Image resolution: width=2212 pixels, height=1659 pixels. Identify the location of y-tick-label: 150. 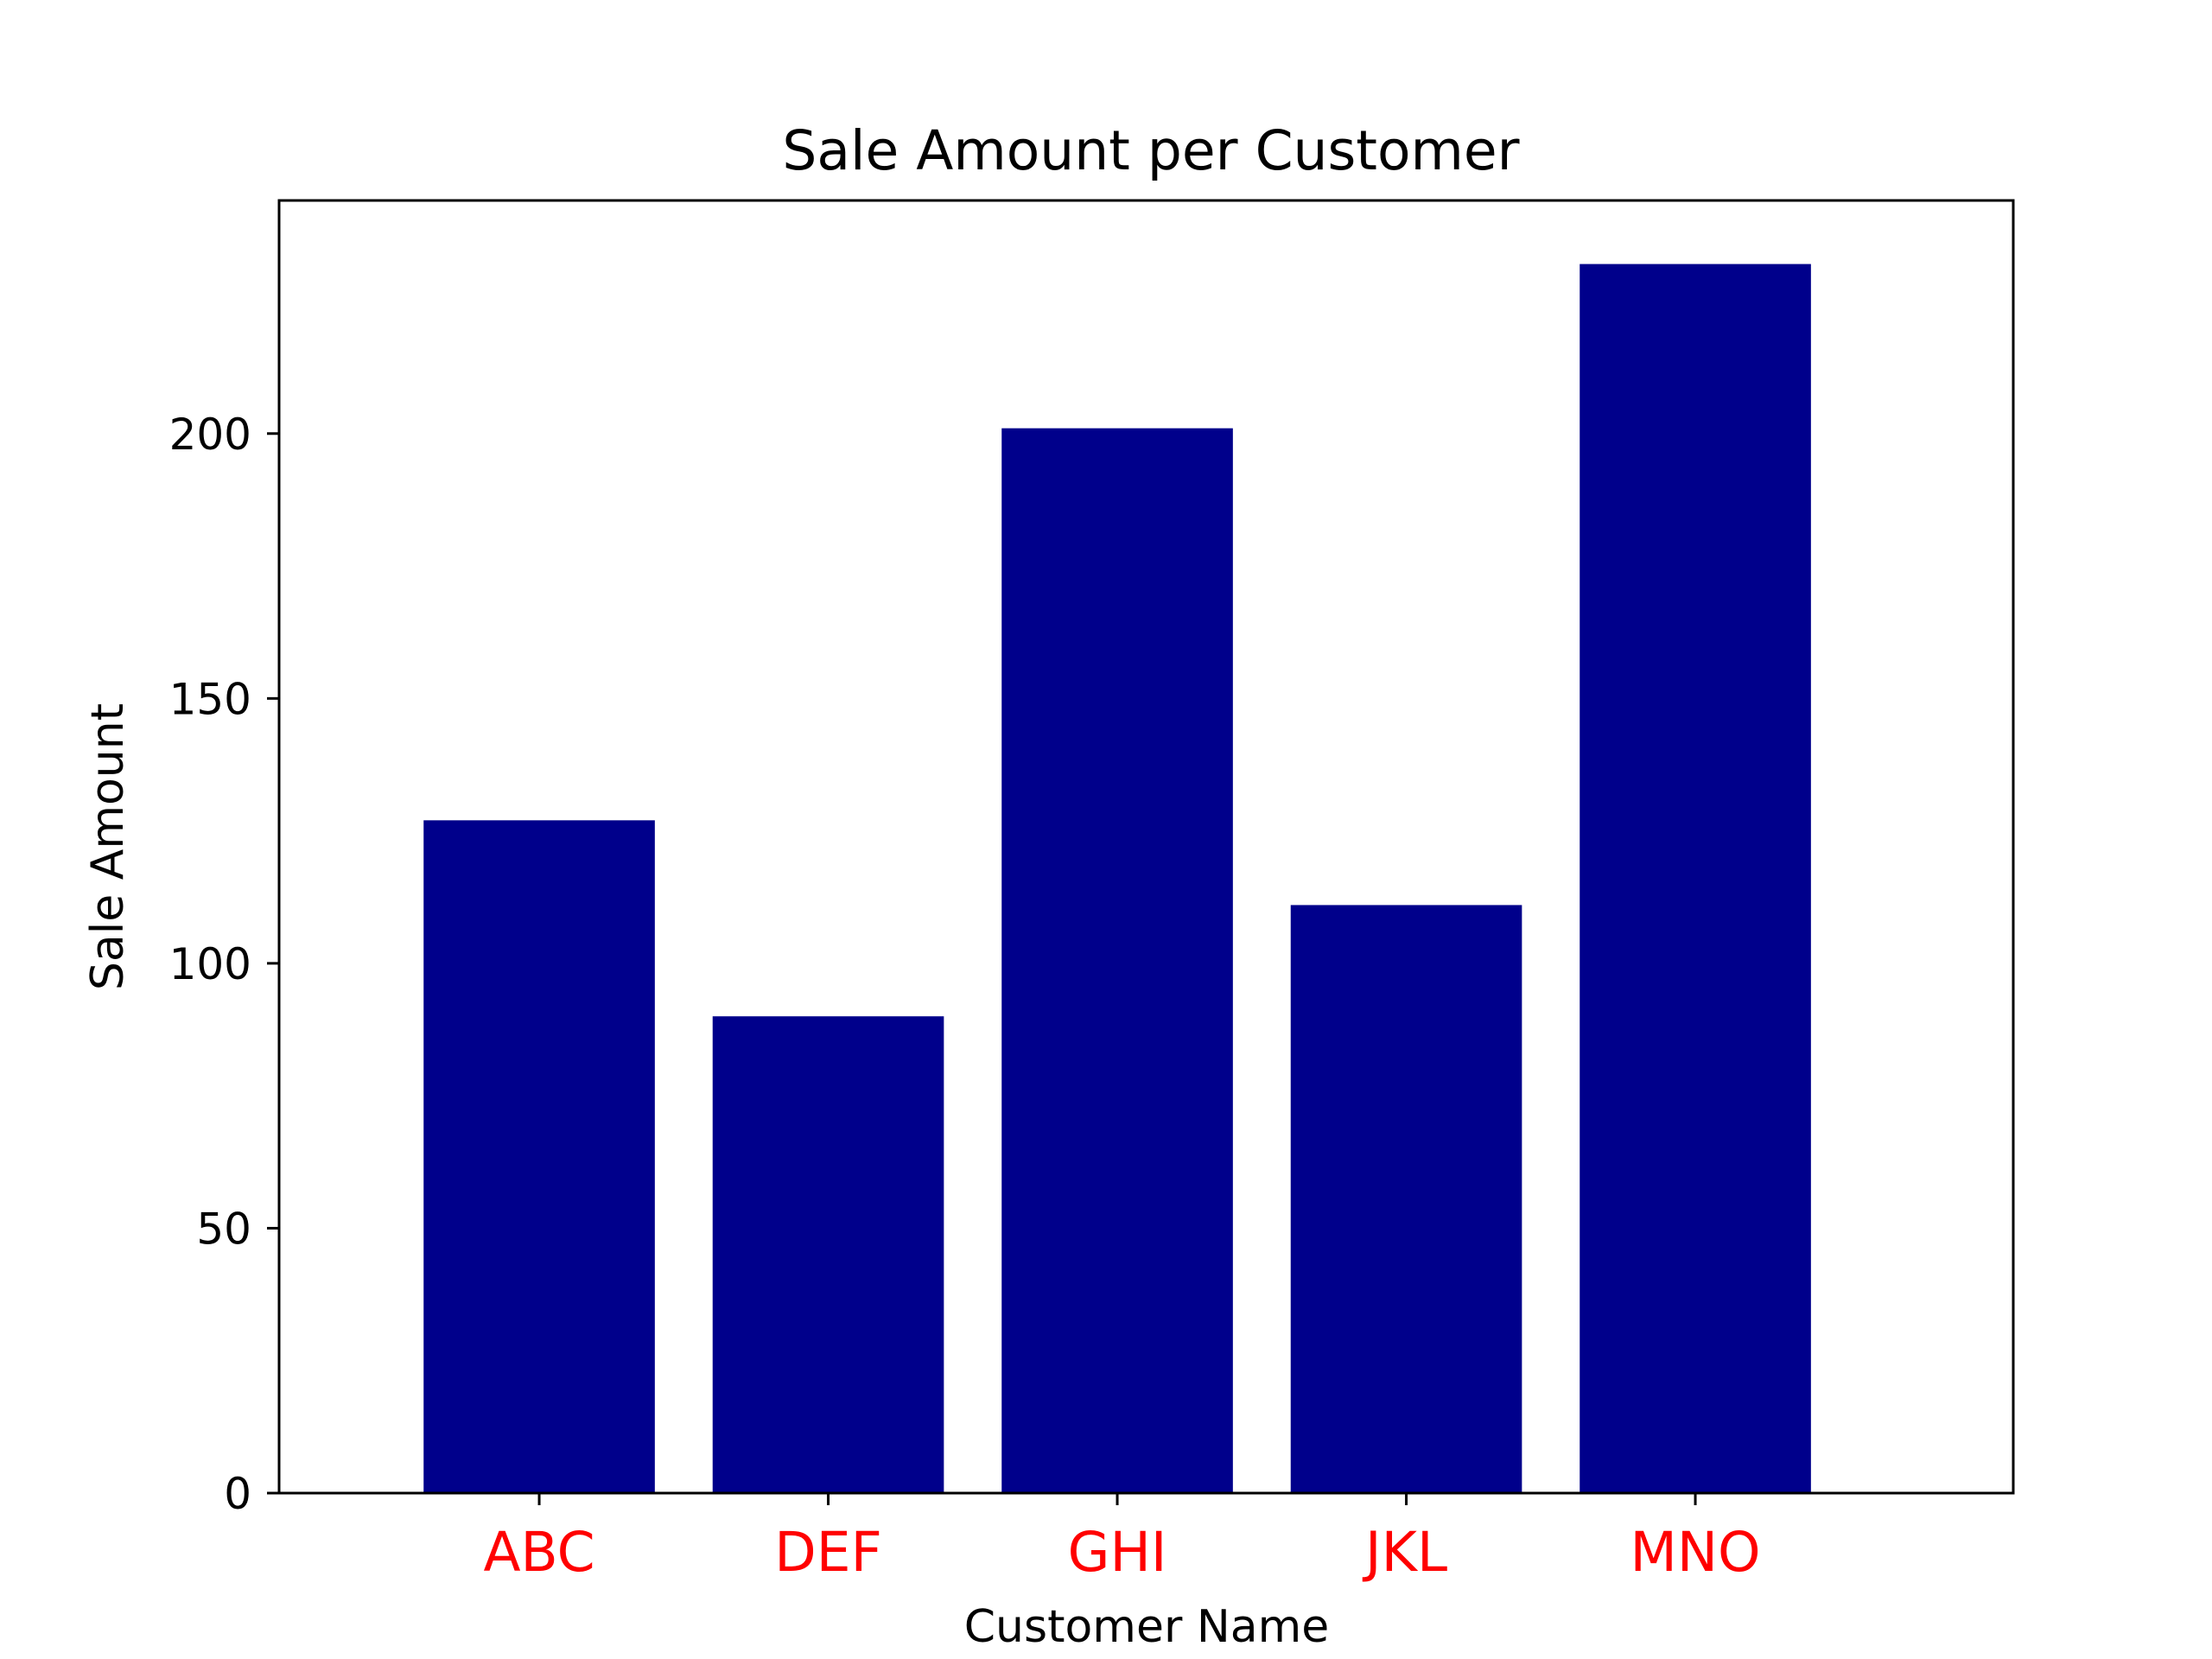
(210, 699).